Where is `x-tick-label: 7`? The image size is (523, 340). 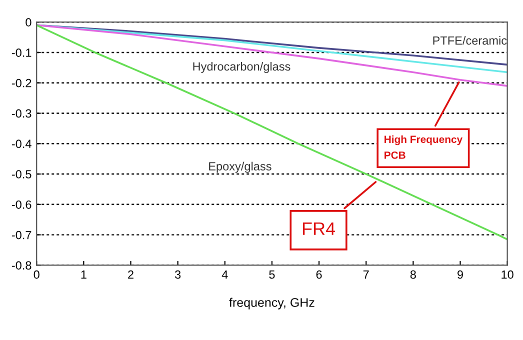 x-tick-label: 7 is located at coordinates (366, 274).